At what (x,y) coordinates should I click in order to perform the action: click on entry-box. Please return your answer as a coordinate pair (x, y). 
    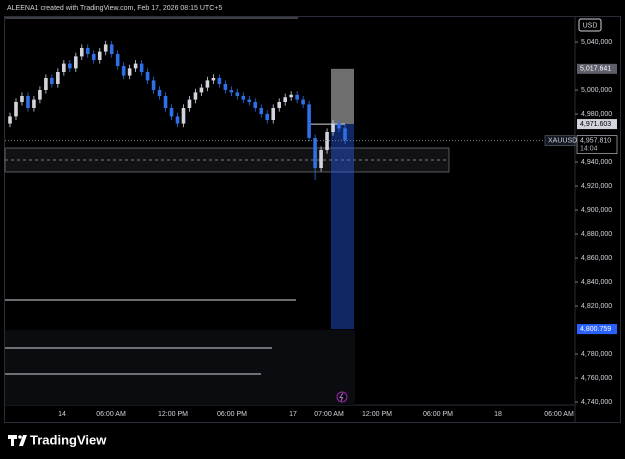
    Looking at the image, I should click on (597, 124).